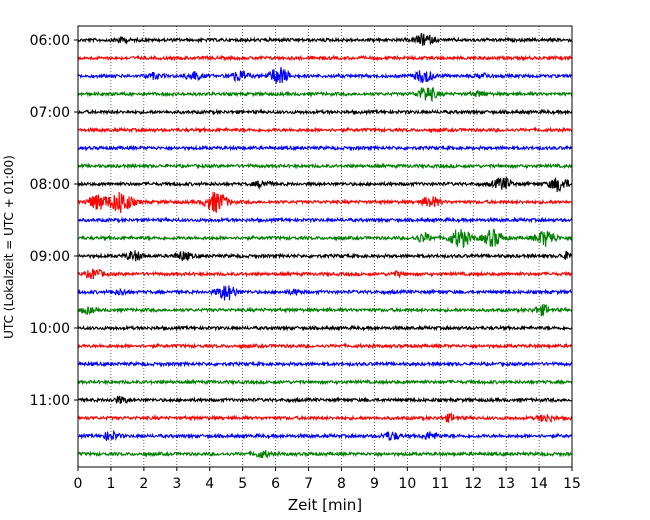  What do you see at coordinates (50, 329) in the screenshot?
I see `y-tick-label: 10:00` at bounding box center [50, 329].